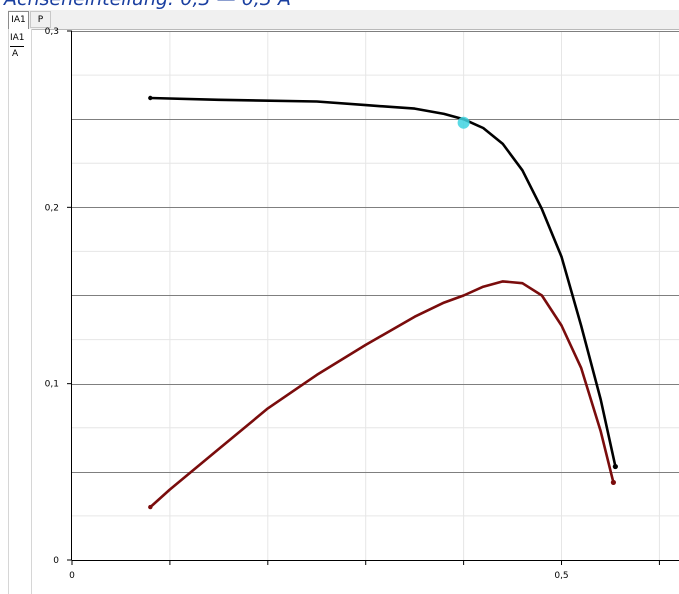 The height and width of the screenshot is (594, 679). What do you see at coordinates (343, 20) in the screenshot?
I see `tab-strip: IA1 P` at bounding box center [343, 20].